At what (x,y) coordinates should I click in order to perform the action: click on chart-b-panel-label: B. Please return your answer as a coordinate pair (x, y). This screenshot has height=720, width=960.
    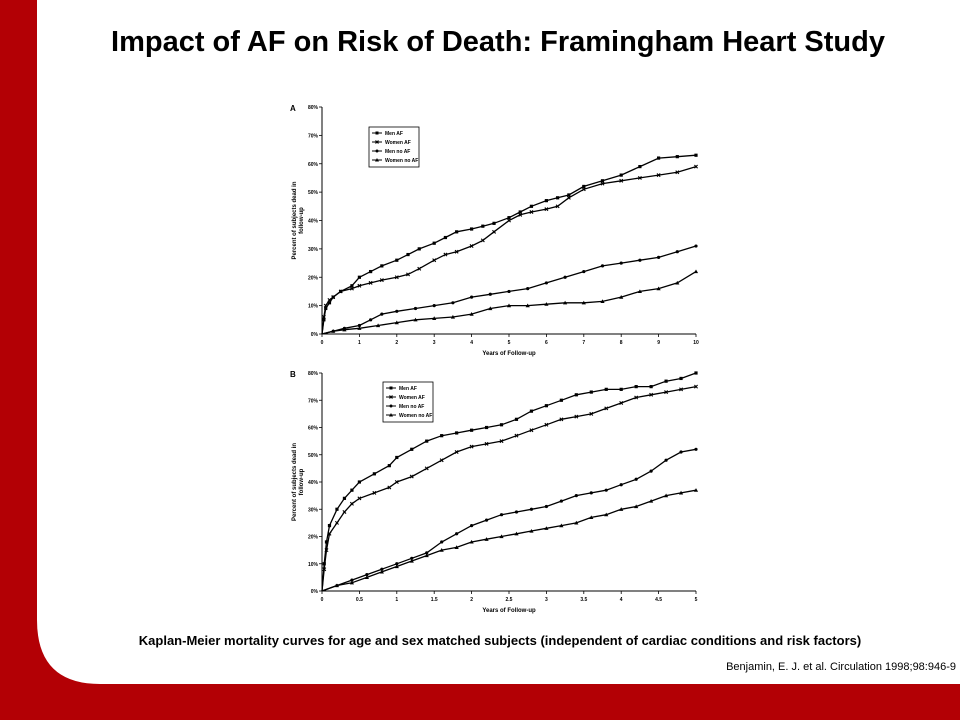
    Looking at the image, I should click on (293, 374).